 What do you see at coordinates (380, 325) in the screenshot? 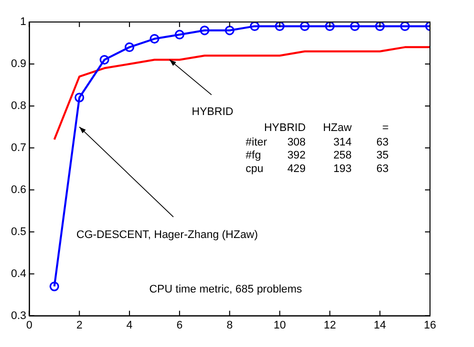
I see `x-tick-label: 14` at bounding box center [380, 325].